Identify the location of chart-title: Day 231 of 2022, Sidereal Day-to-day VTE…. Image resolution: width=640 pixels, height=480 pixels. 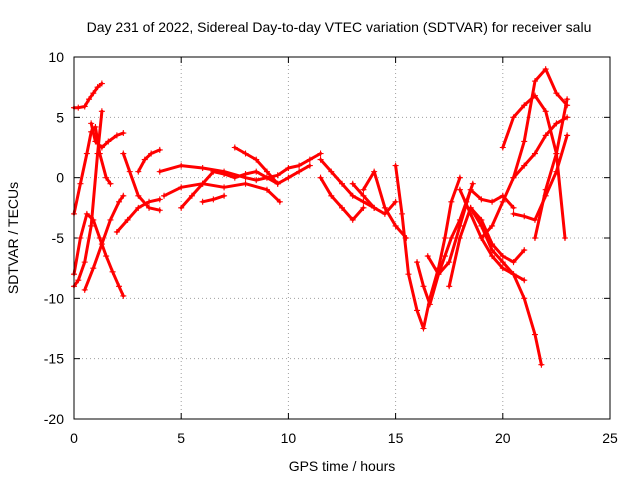
(339, 27).